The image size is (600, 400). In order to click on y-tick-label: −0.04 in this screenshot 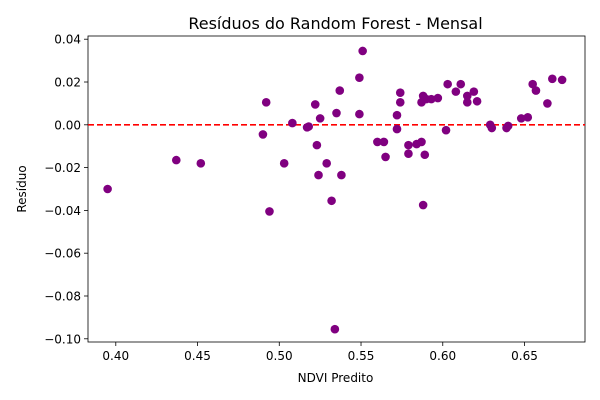, I will do `click(62, 211)`.